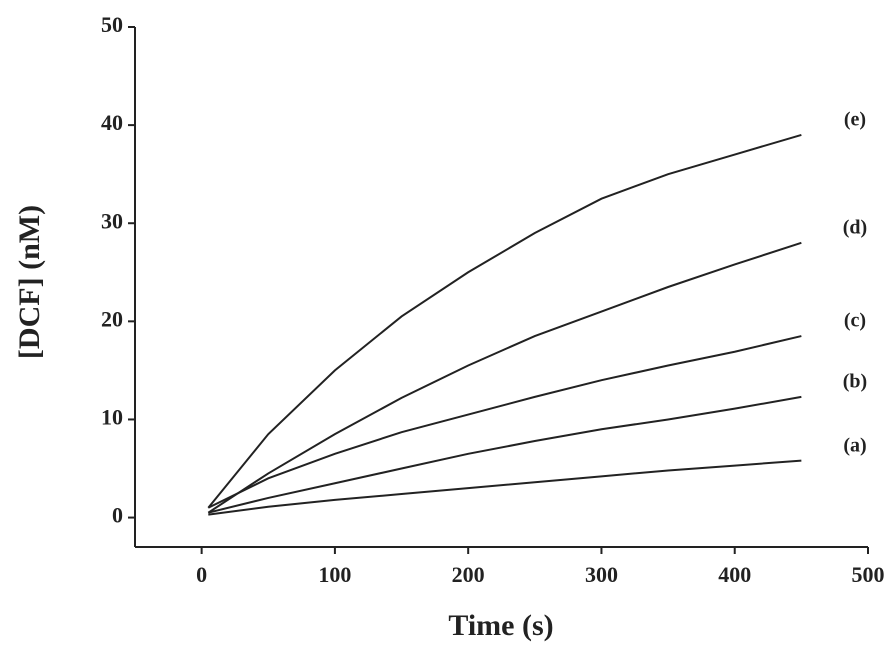 This screenshot has width=891, height=650. Describe the element at coordinates (854, 445) in the screenshot. I see `series-label: (a)` at that location.